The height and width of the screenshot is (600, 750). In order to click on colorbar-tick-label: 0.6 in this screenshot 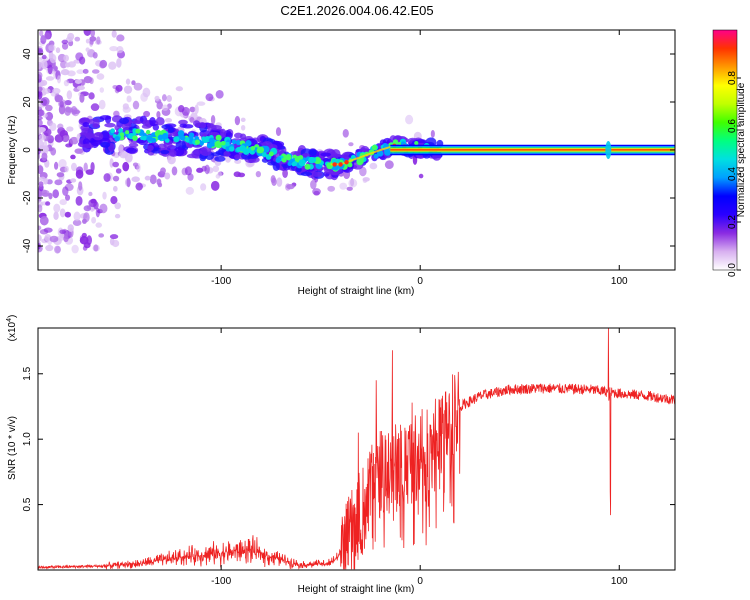, I will do `click(732, 126)`.